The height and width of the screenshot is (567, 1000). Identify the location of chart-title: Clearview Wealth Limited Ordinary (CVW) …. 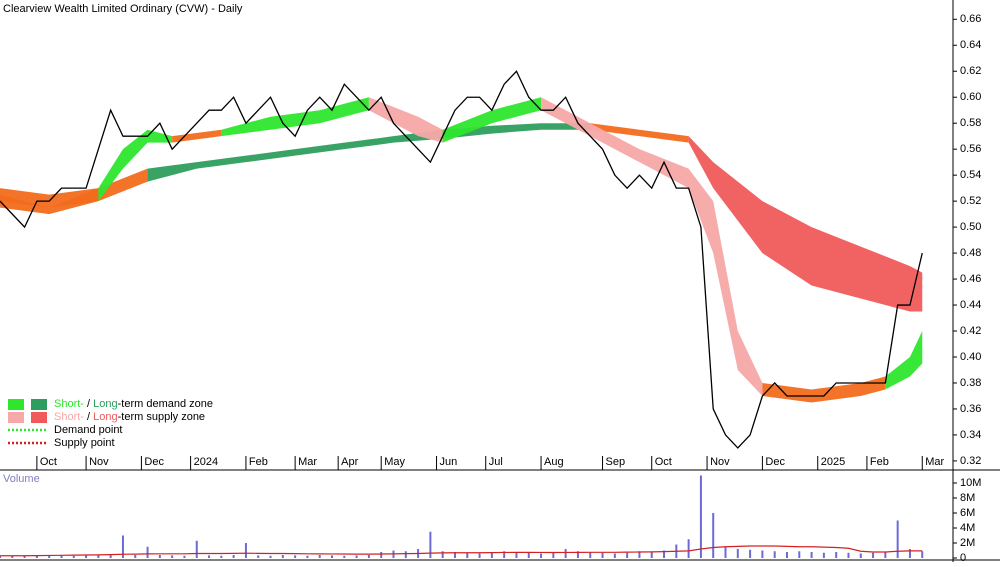
(123, 9).